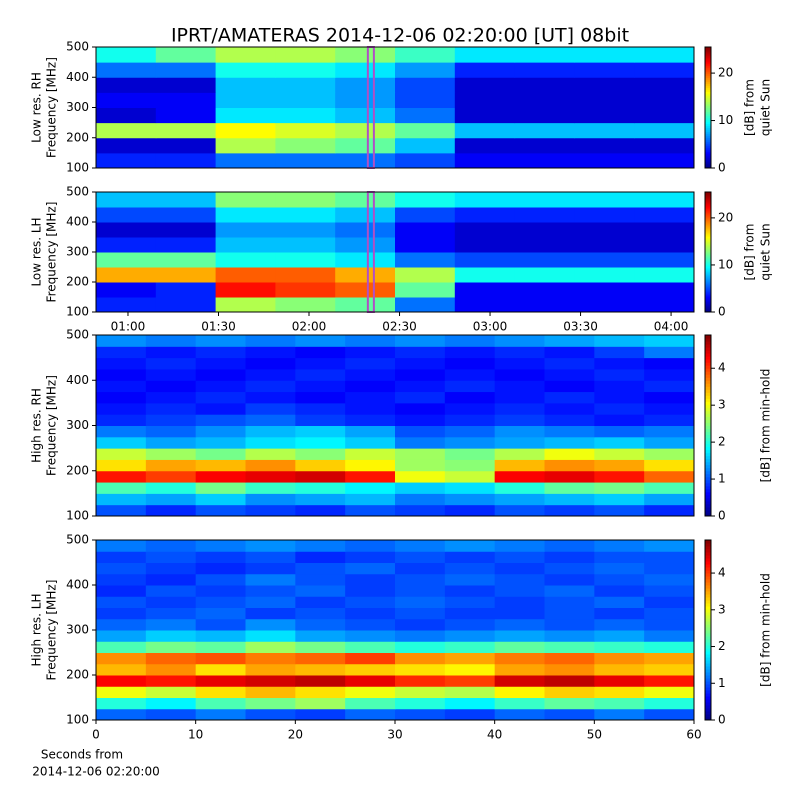 Image resolution: width=800 pixels, height=800 pixels. Describe the element at coordinates (693, 735) in the screenshot. I see `x-tick-label: 60` at that location.